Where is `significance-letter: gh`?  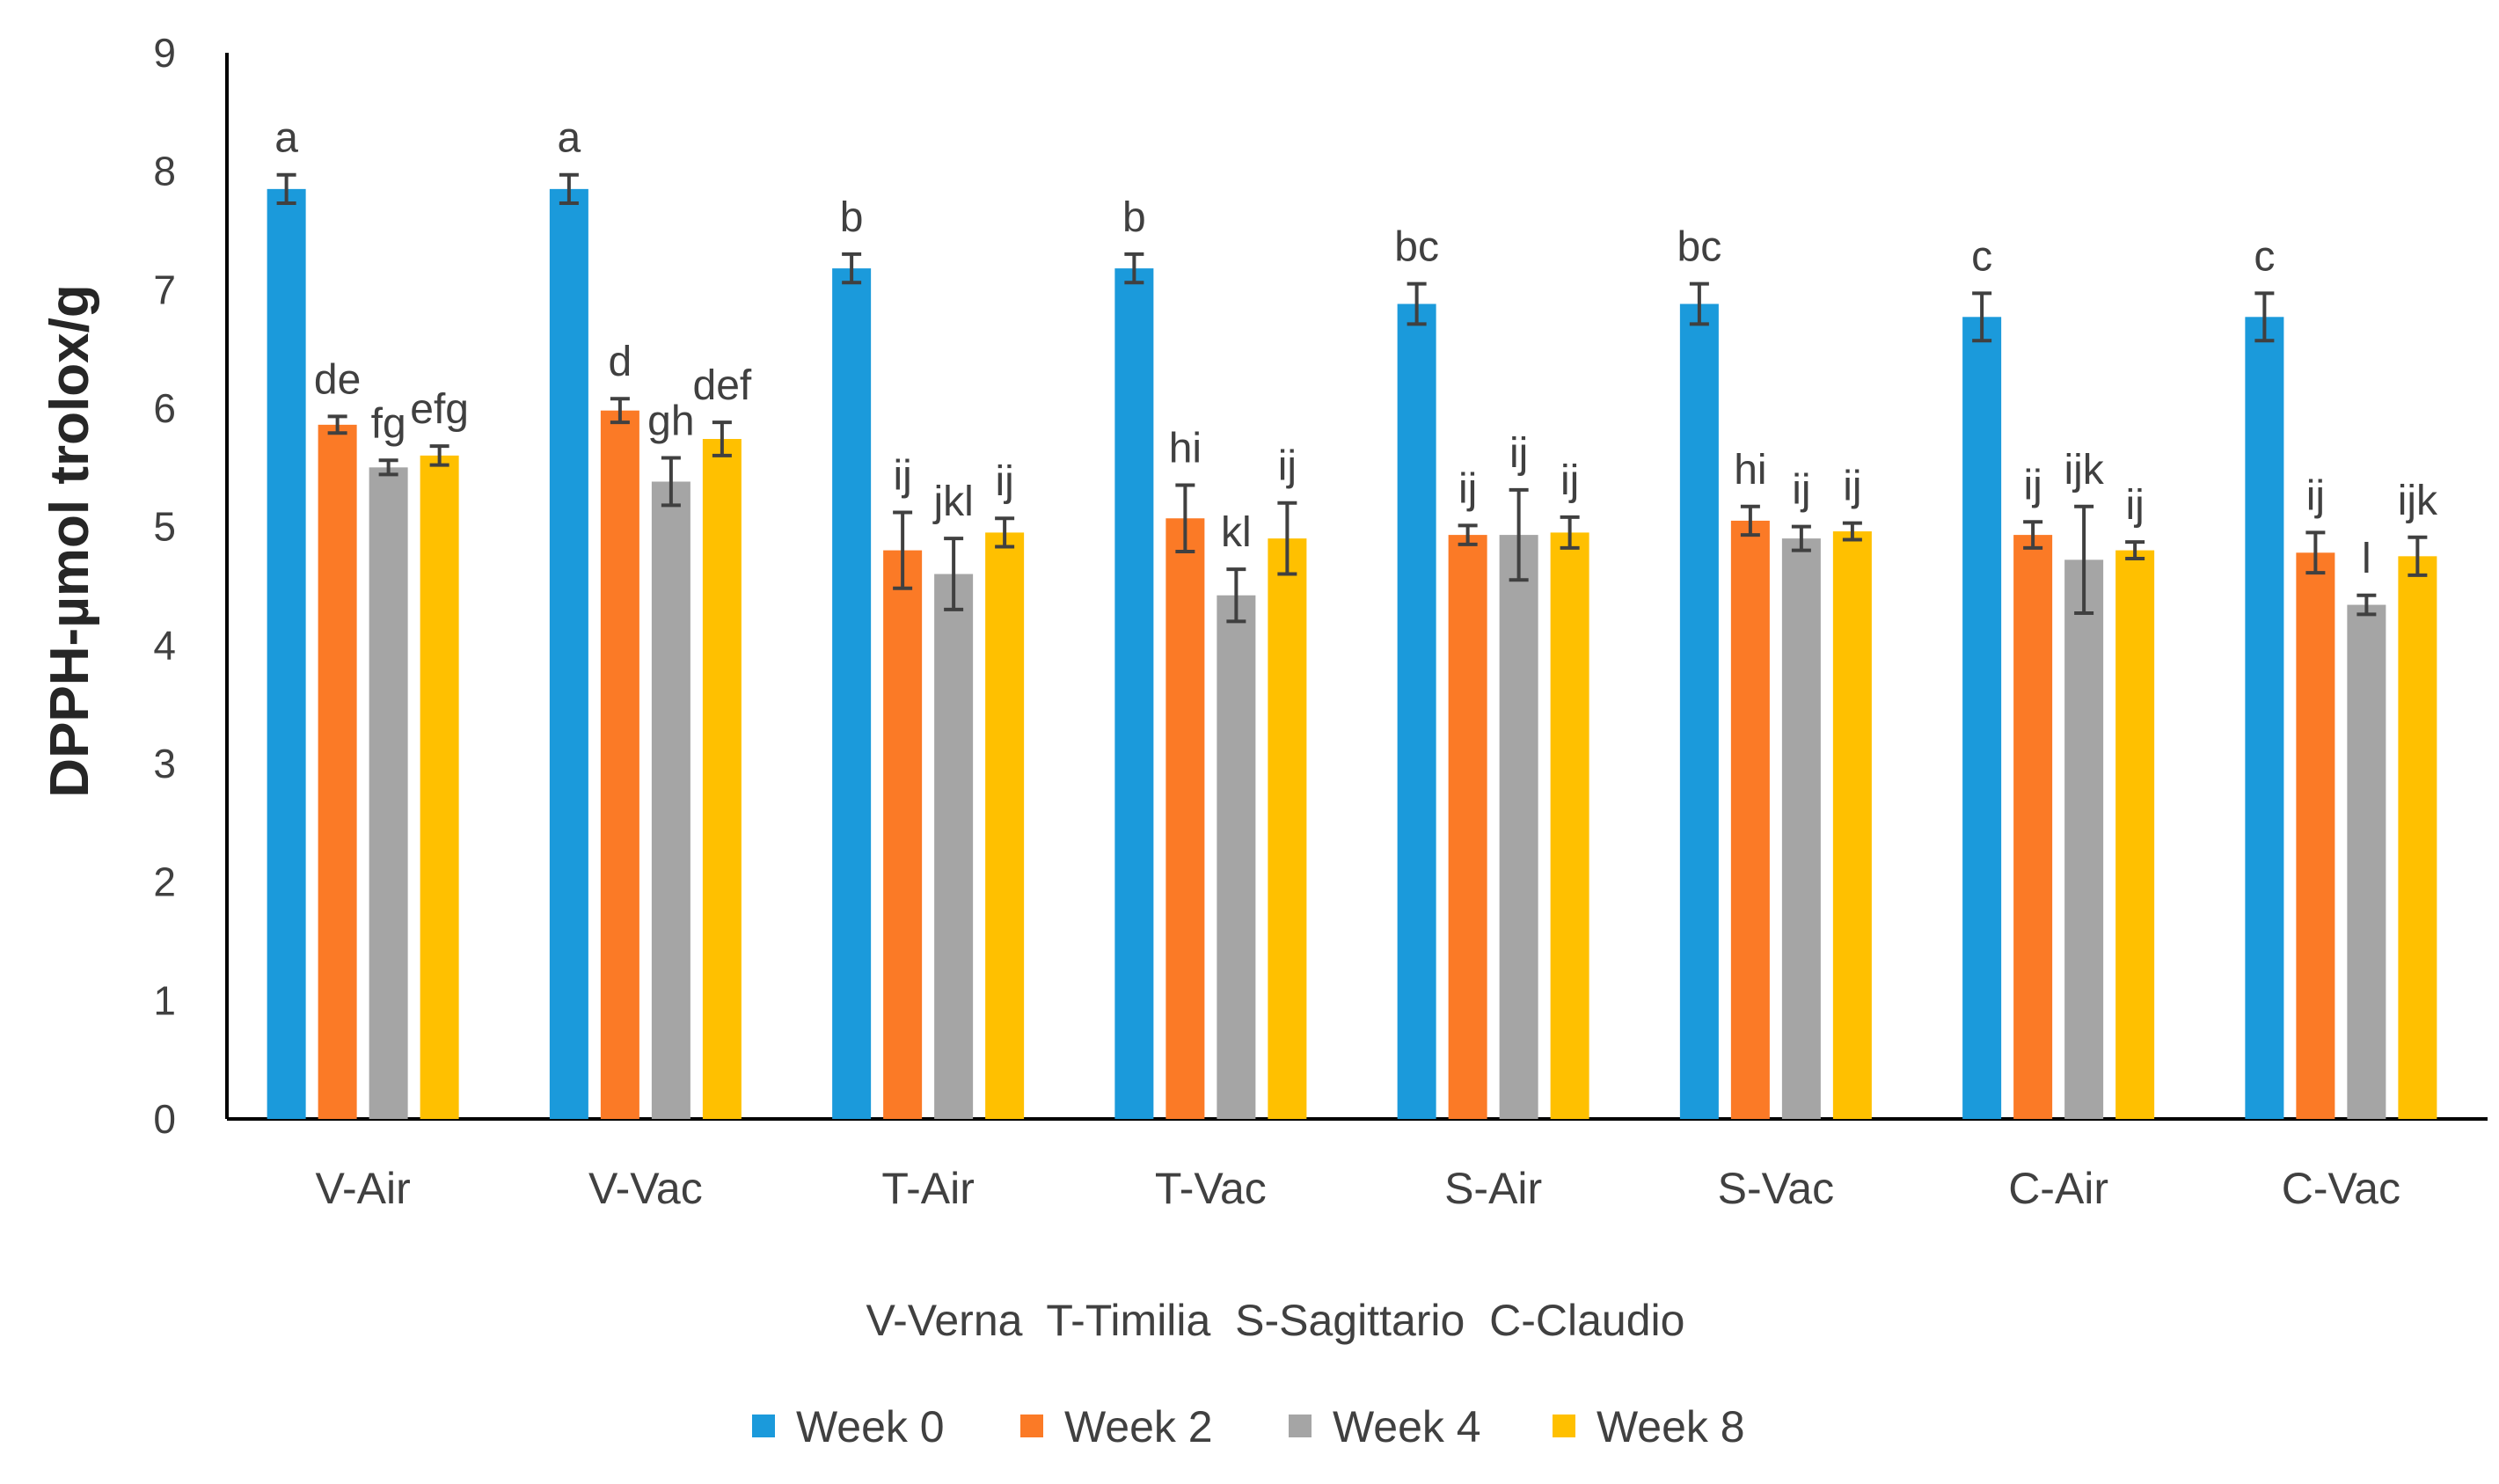 significance-letter: gh is located at coordinates (670, 421).